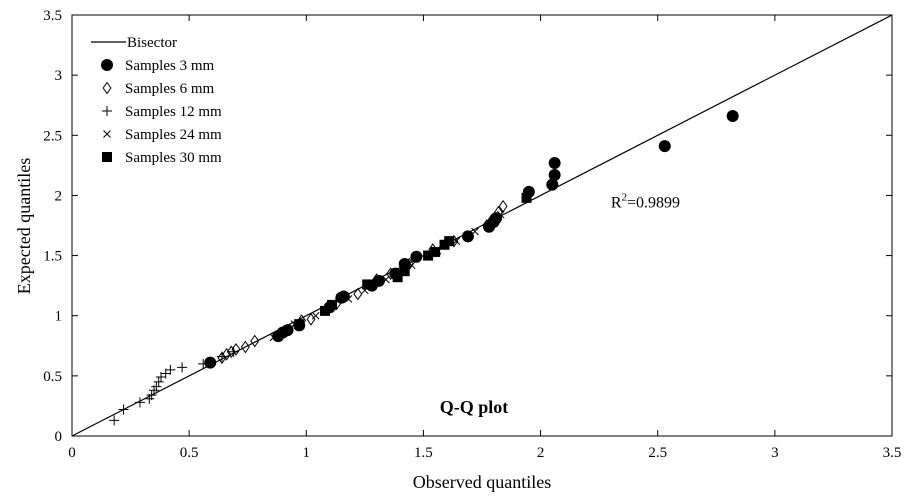  I want to click on y-axis-label: Expected quantiles, so click(24, 226).